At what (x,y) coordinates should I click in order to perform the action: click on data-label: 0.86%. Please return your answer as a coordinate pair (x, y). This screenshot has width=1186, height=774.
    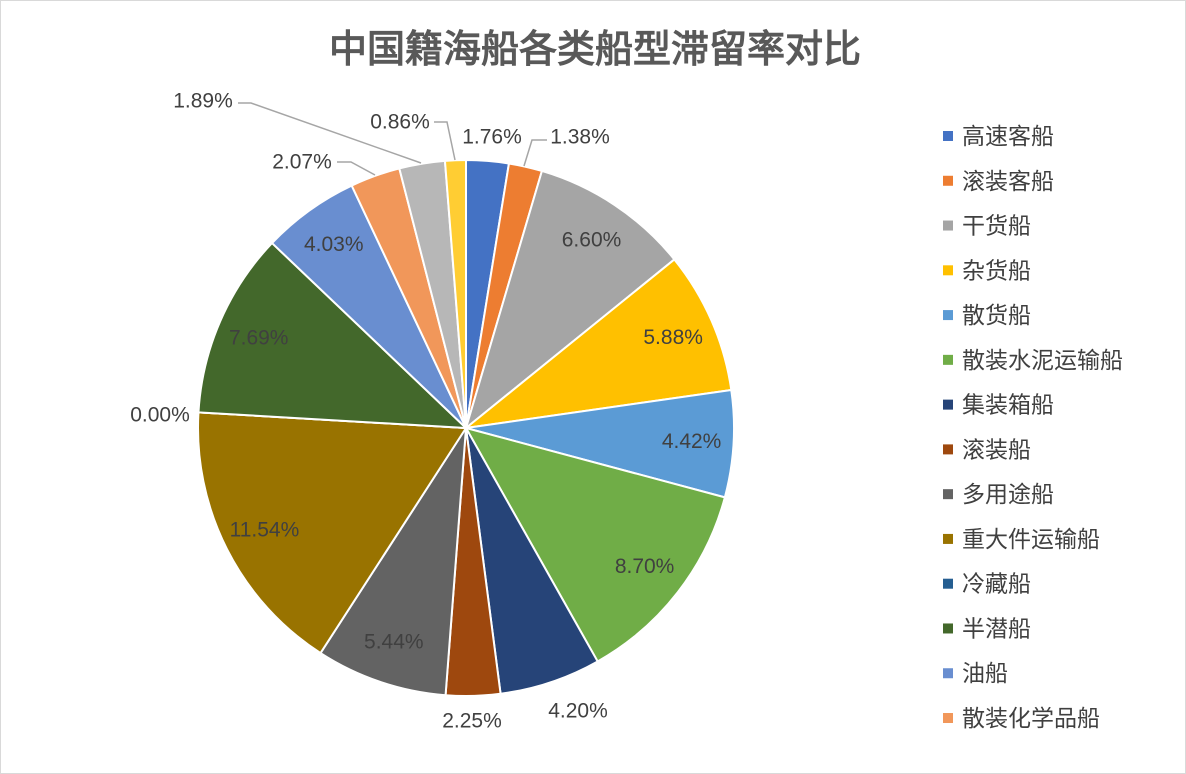
    Looking at the image, I should click on (400, 122).